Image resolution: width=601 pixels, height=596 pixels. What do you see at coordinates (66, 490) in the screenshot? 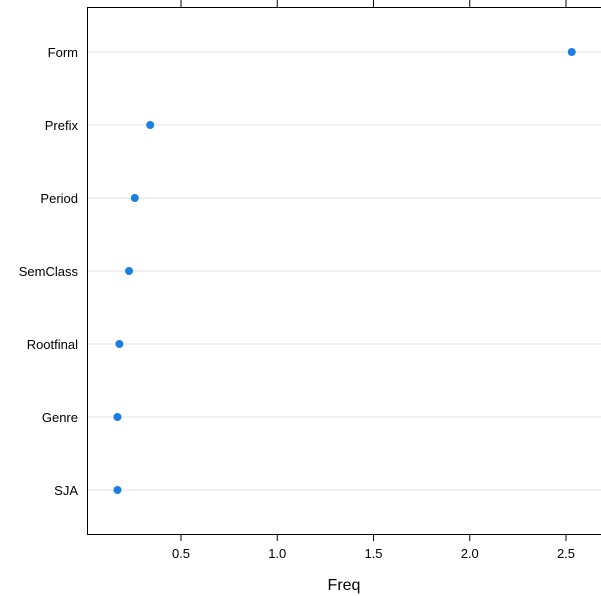
I see `category-label: SJA` at bounding box center [66, 490].